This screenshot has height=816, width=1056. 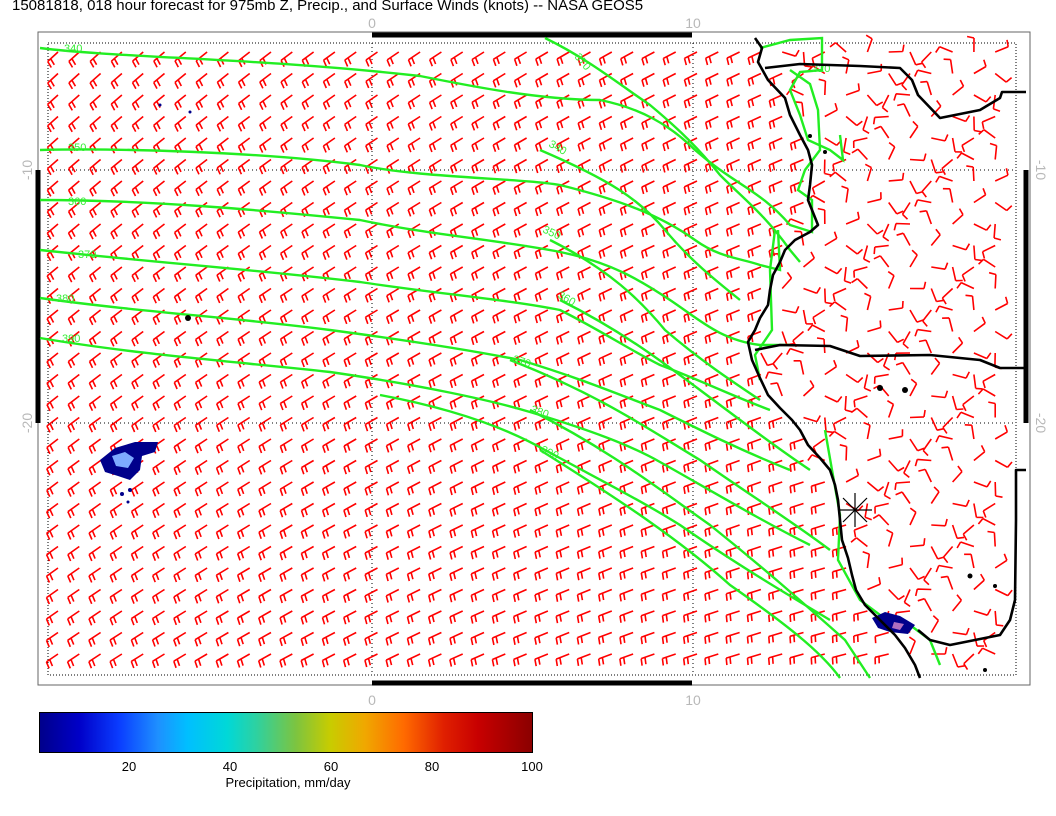 What do you see at coordinates (372, 23) in the screenshot?
I see `top-lon-label: 0` at bounding box center [372, 23].